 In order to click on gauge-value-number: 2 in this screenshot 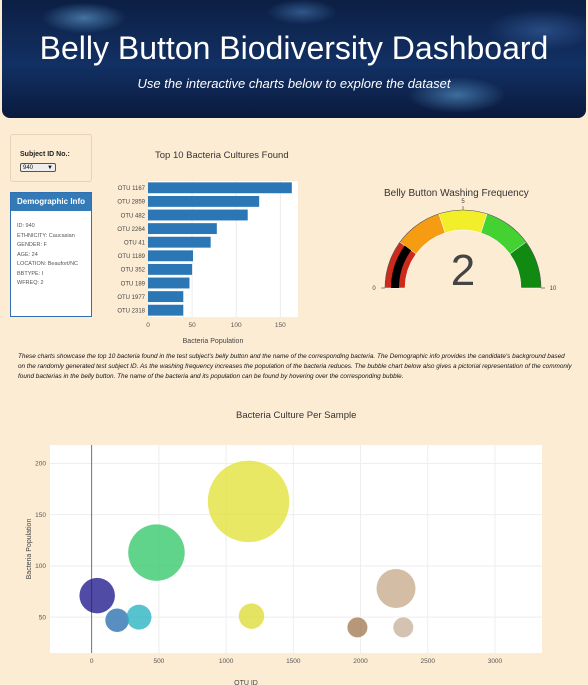, I will do `click(463, 270)`.